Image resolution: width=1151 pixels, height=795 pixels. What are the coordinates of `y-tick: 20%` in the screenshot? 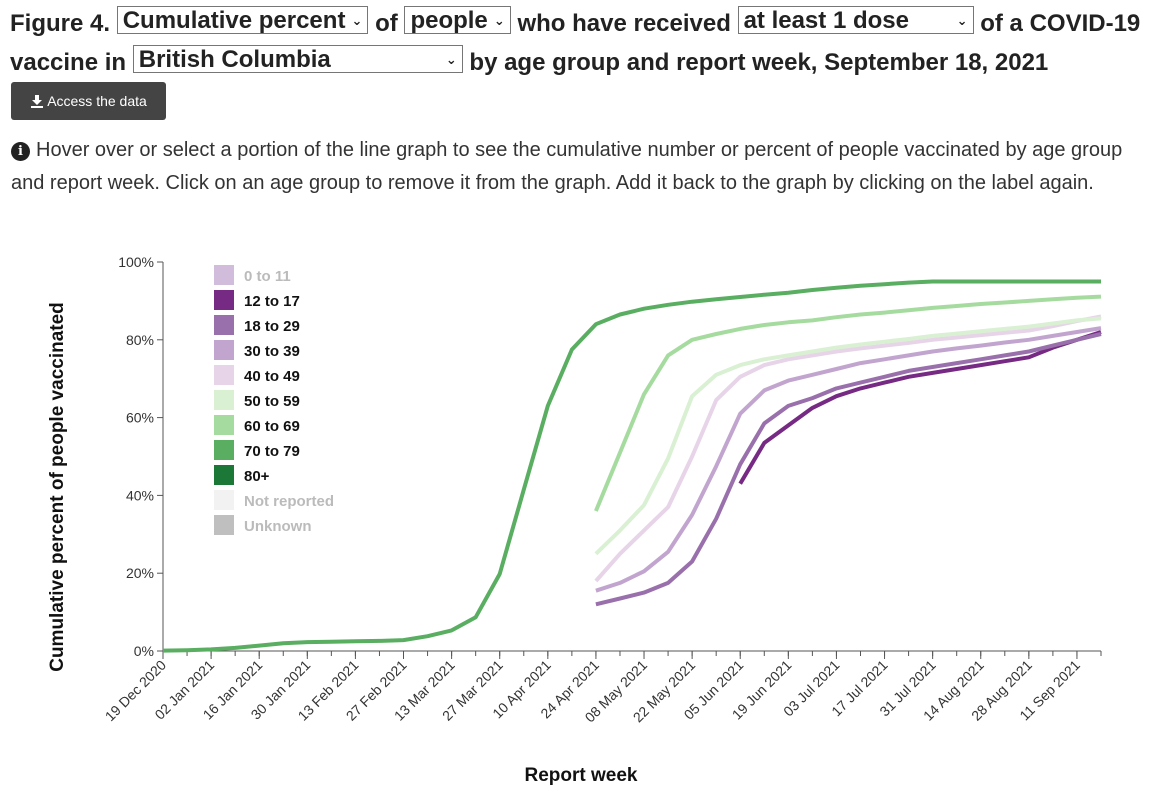 It's located at (144, 573).